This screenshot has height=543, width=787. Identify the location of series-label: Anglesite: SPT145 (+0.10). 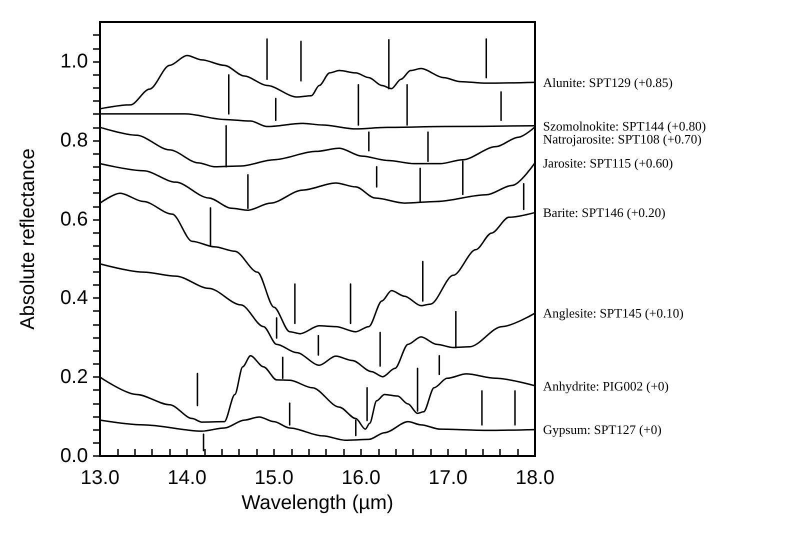
(613, 313).